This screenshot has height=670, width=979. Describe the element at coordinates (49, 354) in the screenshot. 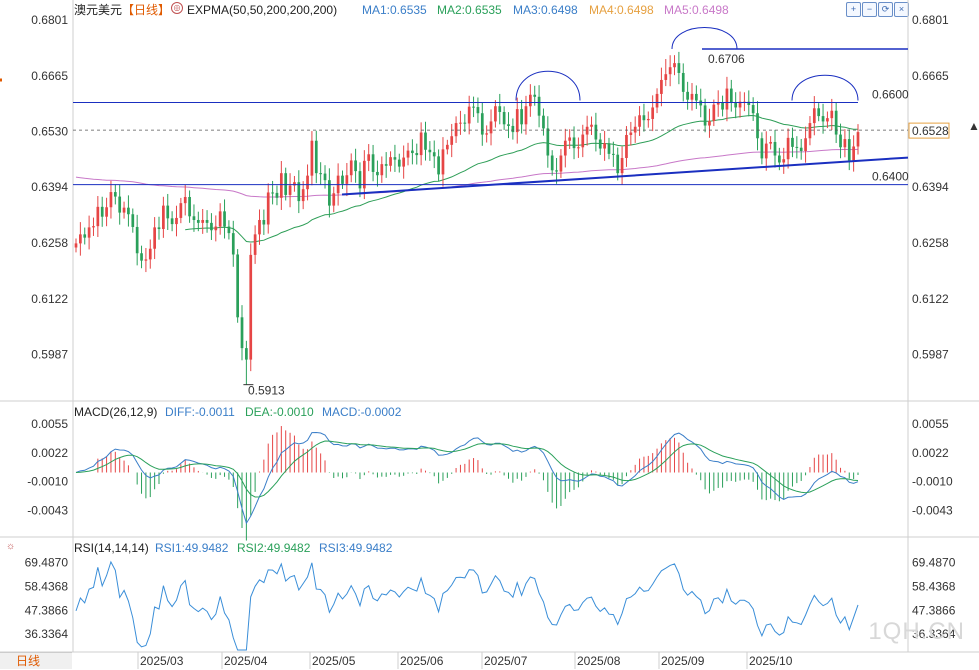

I see `price-tick-left: 0.5987` at that location.